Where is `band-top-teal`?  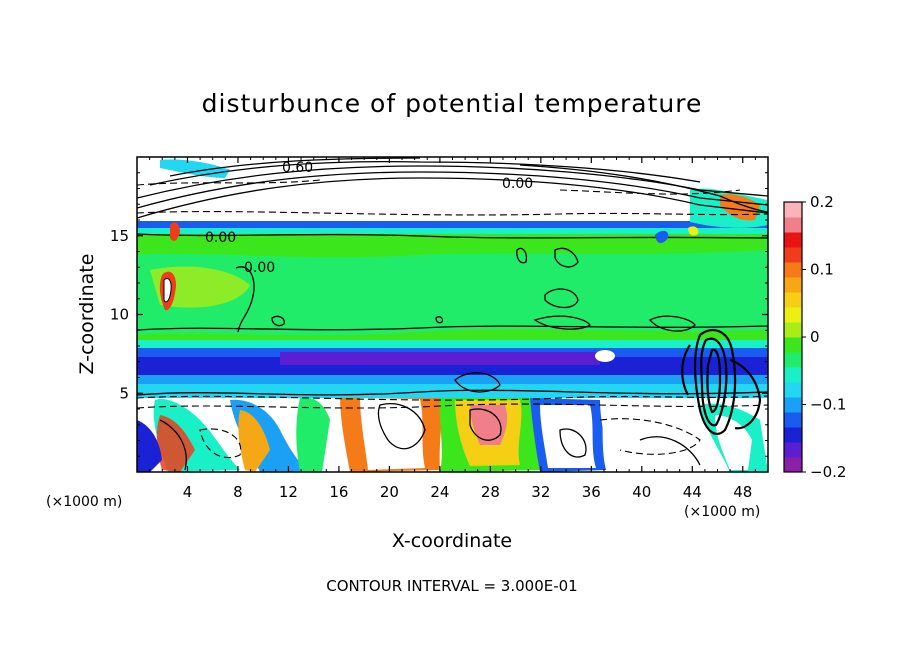 band-top-teal is located at coordinates (452, 230).